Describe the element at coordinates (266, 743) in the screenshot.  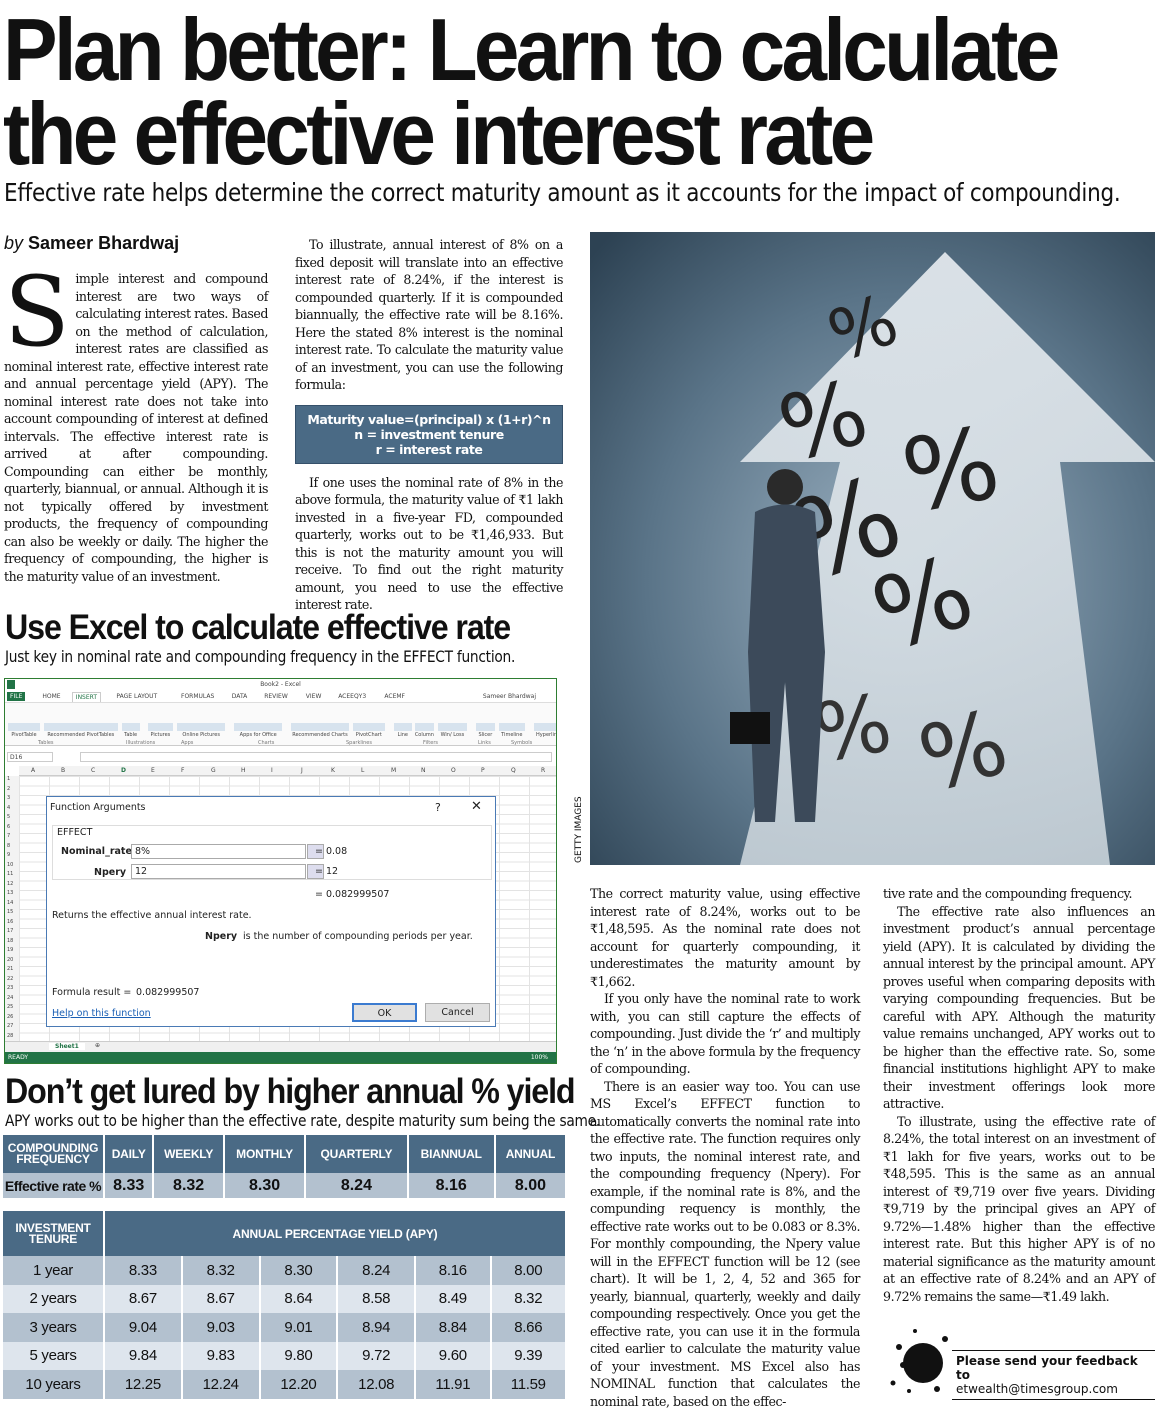
I see `ribbon-group-label: Charts` at that location.